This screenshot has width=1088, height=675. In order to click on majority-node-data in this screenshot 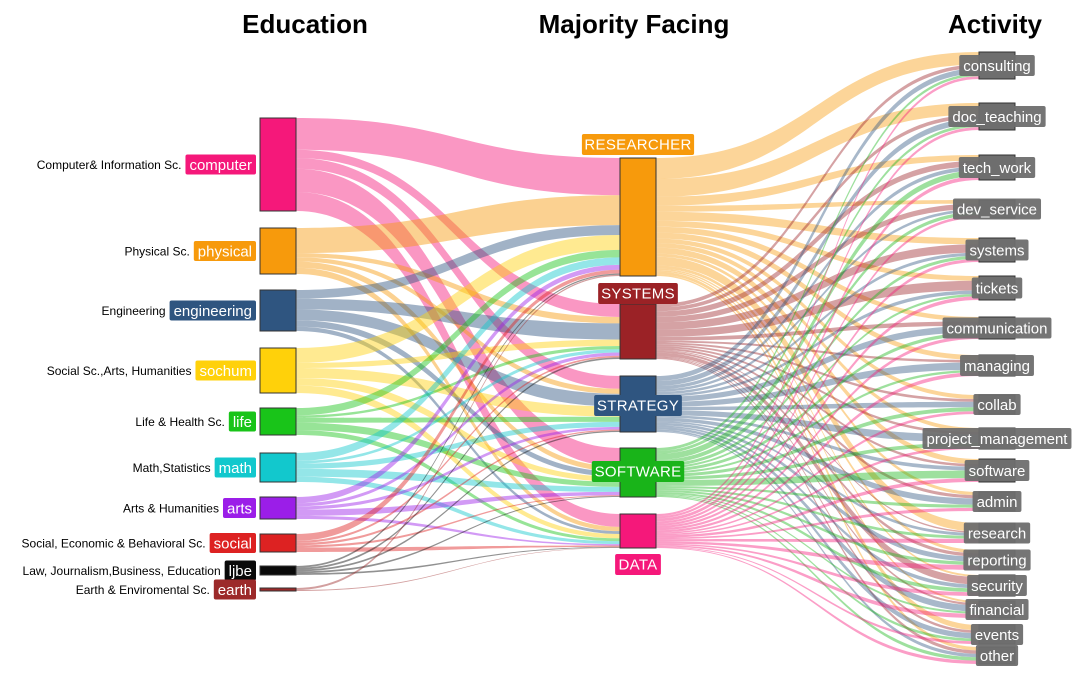, I will do `click(638, 531)`.